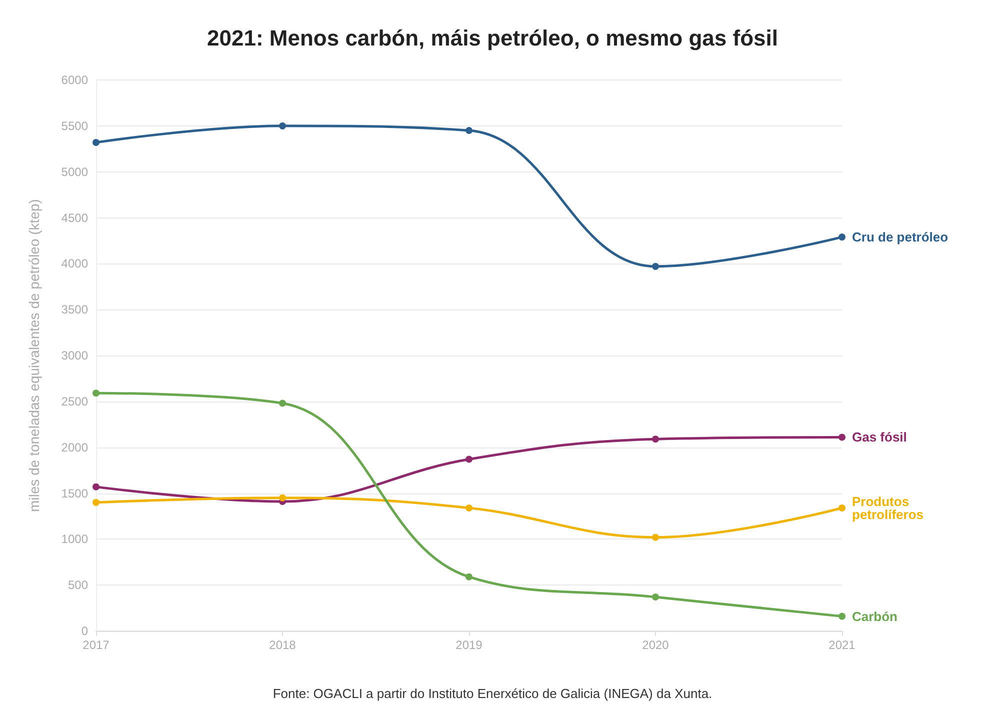 This screenshot has height=714, width=985. Describe the element at coordinates (875, 616) in the screenshot. I see `series-label: Carbón` at that location.